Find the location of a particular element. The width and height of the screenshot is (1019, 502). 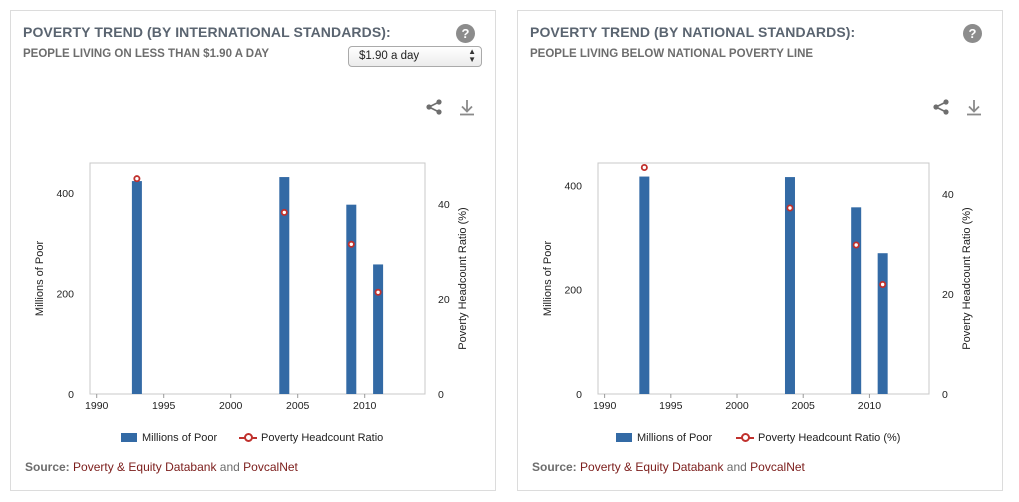

legend-label: Poverty Headcount Ratio is located at coordinates (322, 438).